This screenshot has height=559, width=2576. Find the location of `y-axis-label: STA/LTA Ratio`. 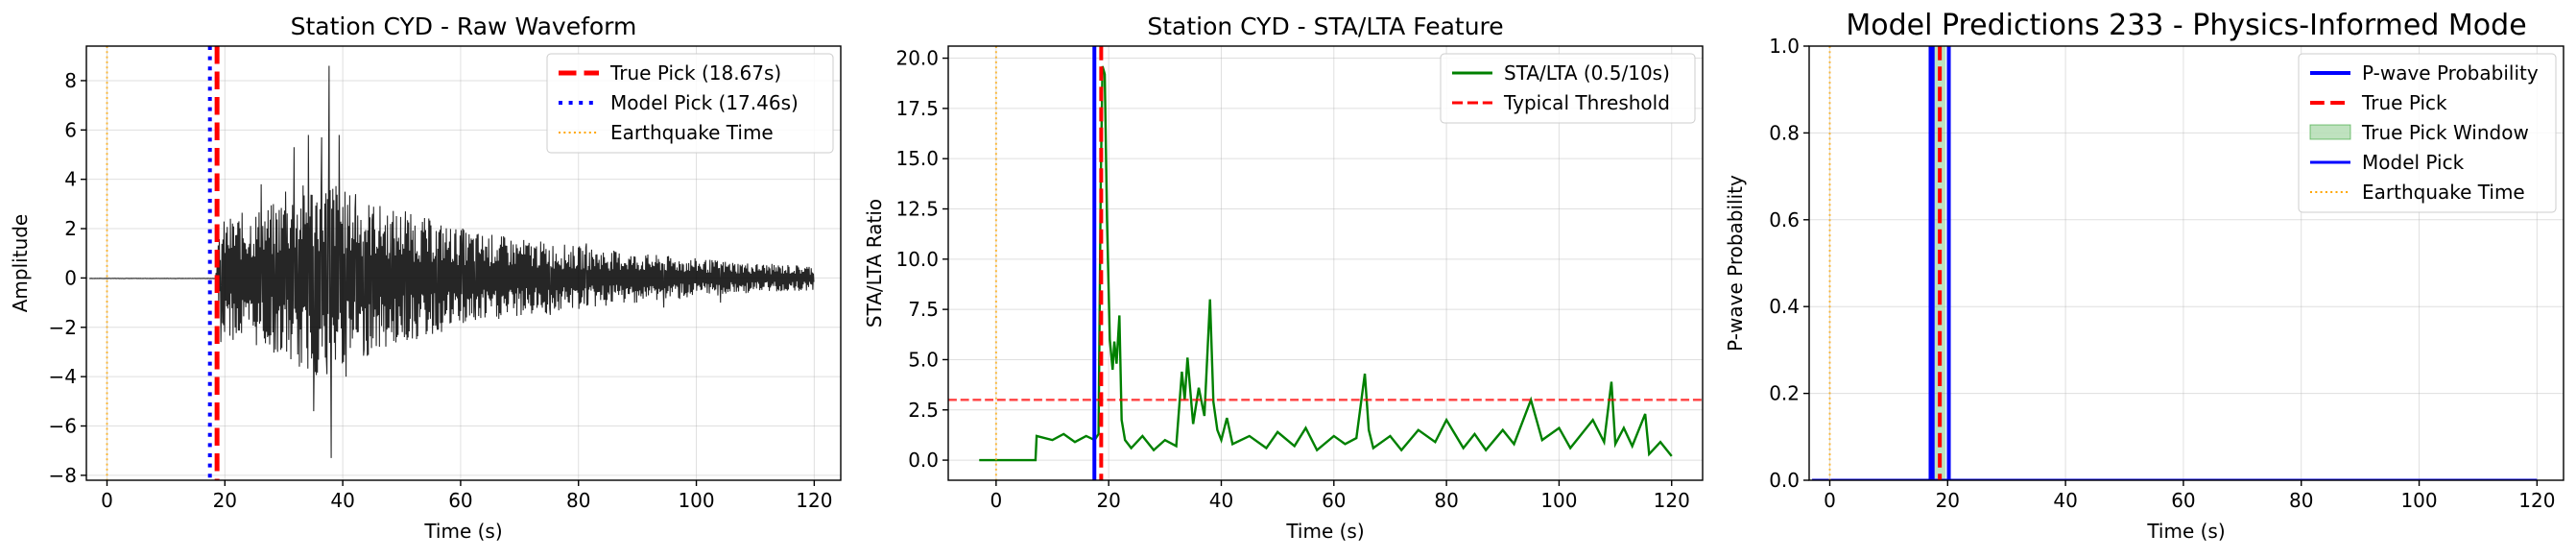

y-axis-label: STA/LTA Ratio is located at coordinates (874, 263).